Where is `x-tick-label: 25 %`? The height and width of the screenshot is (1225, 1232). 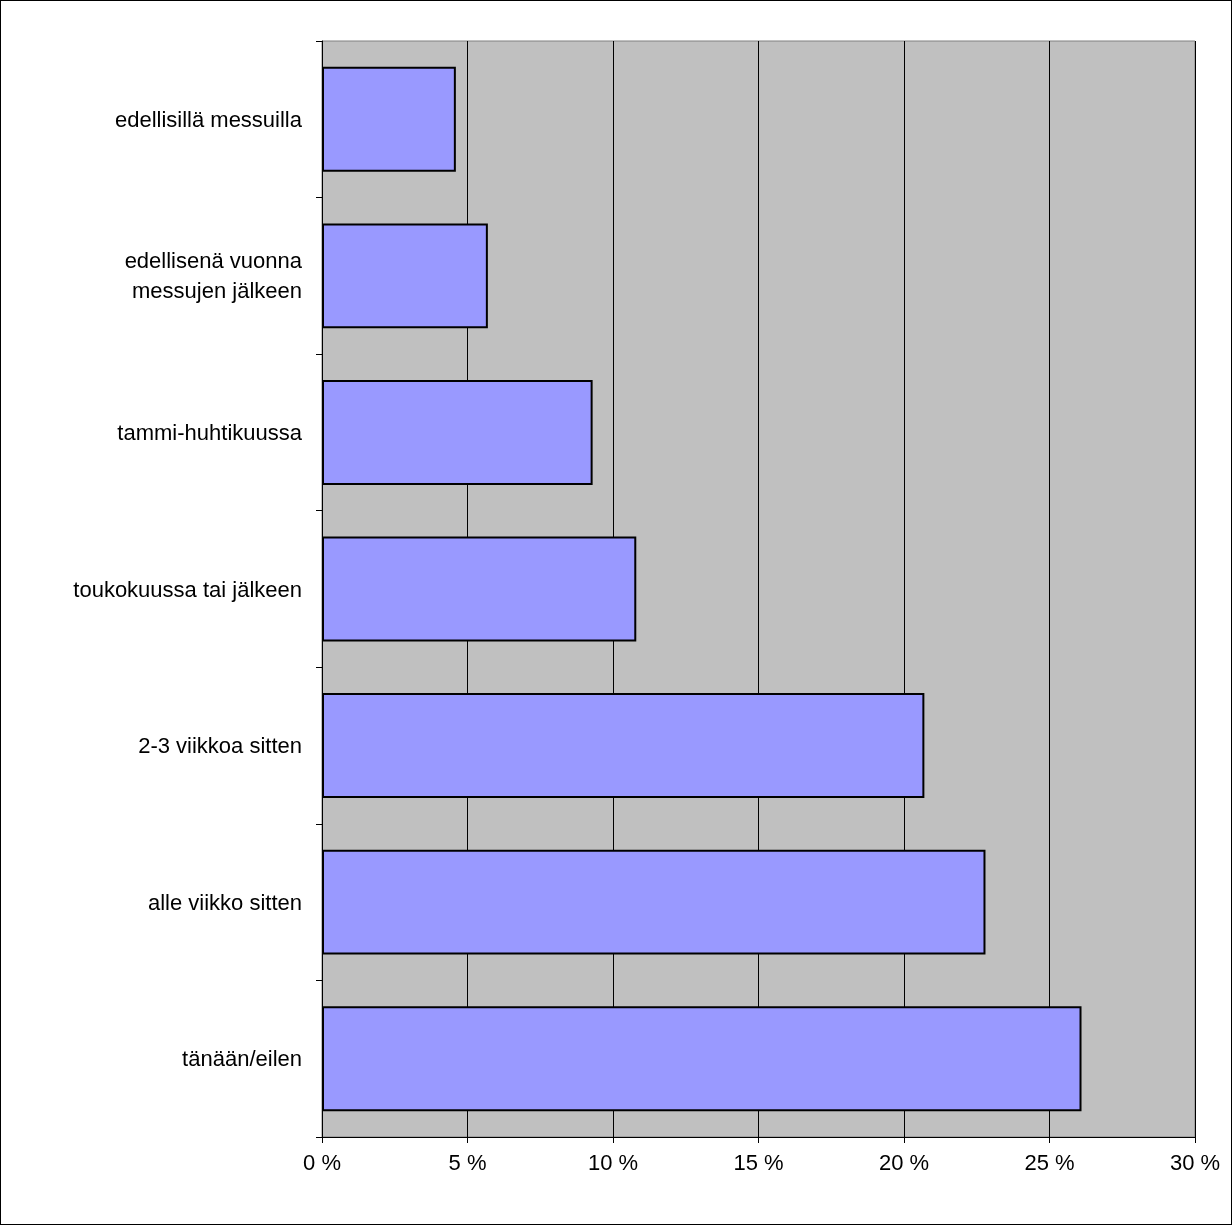 x-tick-label: 25 % is located at coordinates (1049, 1162).